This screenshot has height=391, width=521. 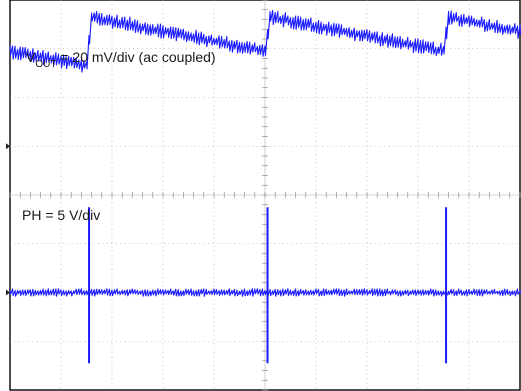 I want to click on channel-1-ground-marker, so click(x=8, y=146).